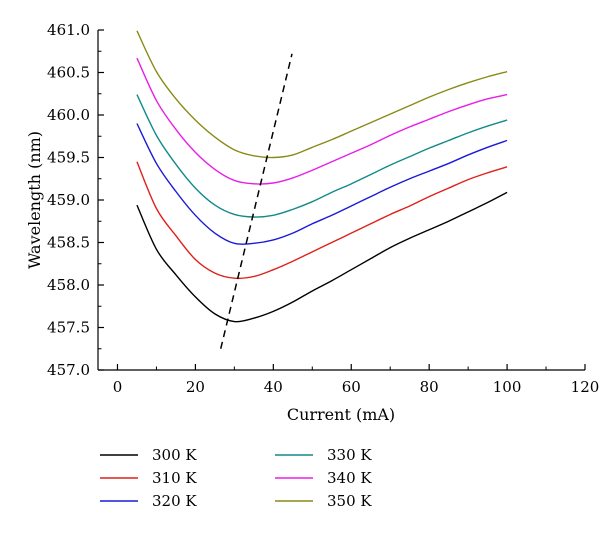 The width and height of the screenshot is (600, 535). What do you see at coordinates (349, 478) in the screenshot?
I see `legend-label: 340 K` at bounding box center [349, 478].